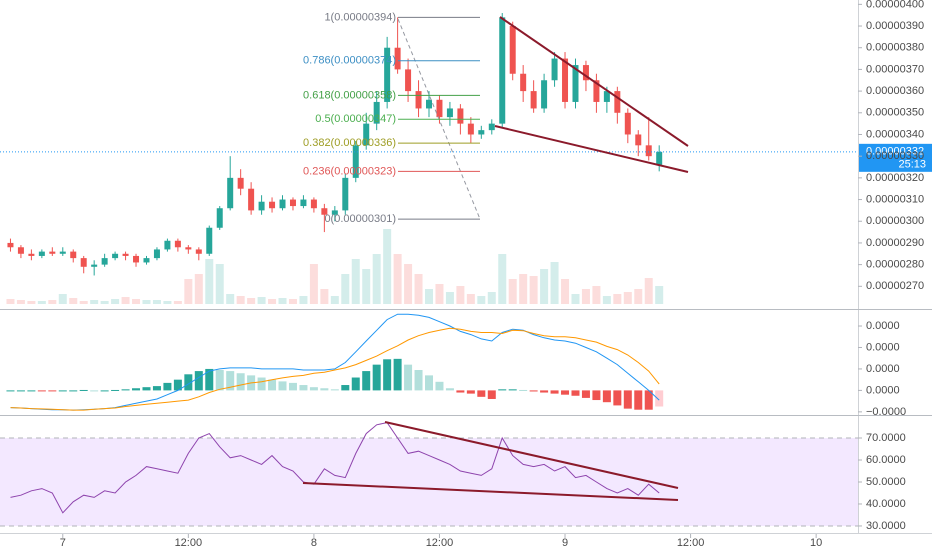 The image size is (932, 550). Describe the element at coordinates (895, 48) in the screenshot. I see `y-tick-label: 0.00000380` at that location.